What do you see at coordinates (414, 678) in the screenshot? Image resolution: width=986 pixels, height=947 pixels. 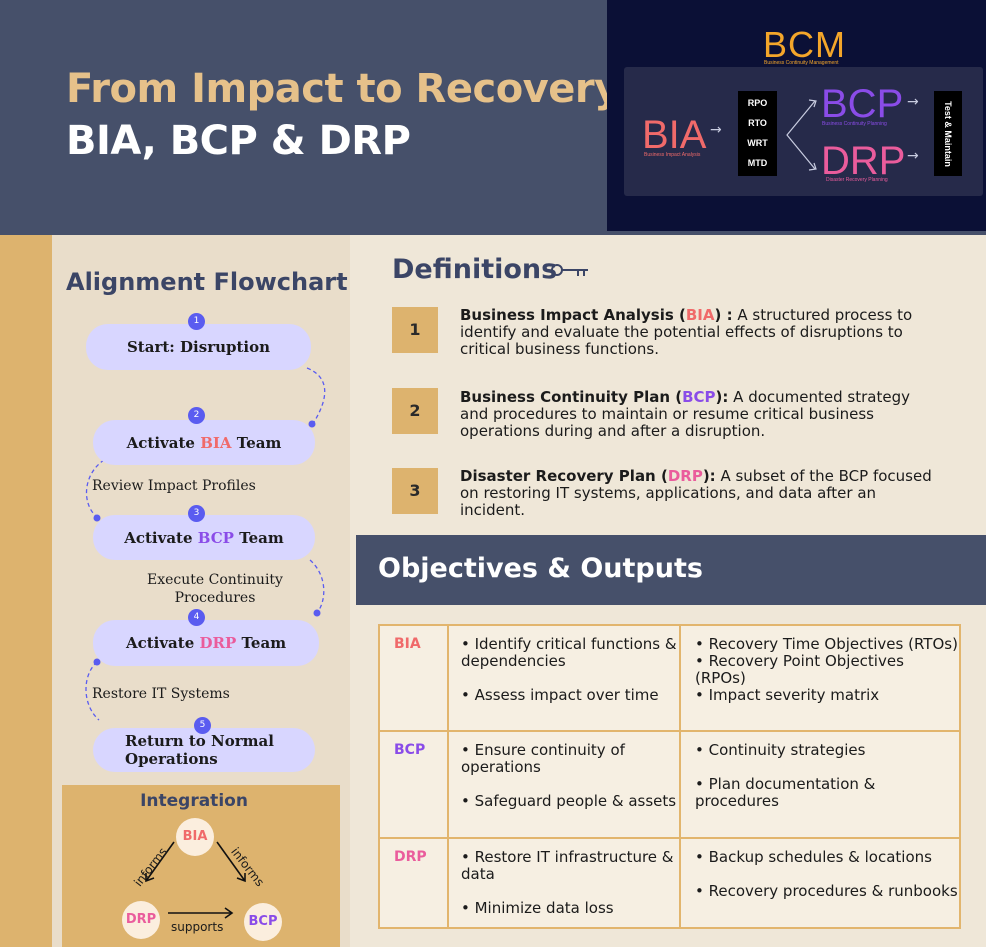 I see `row-key-bia: BIA` at bounding box center [414, 678].